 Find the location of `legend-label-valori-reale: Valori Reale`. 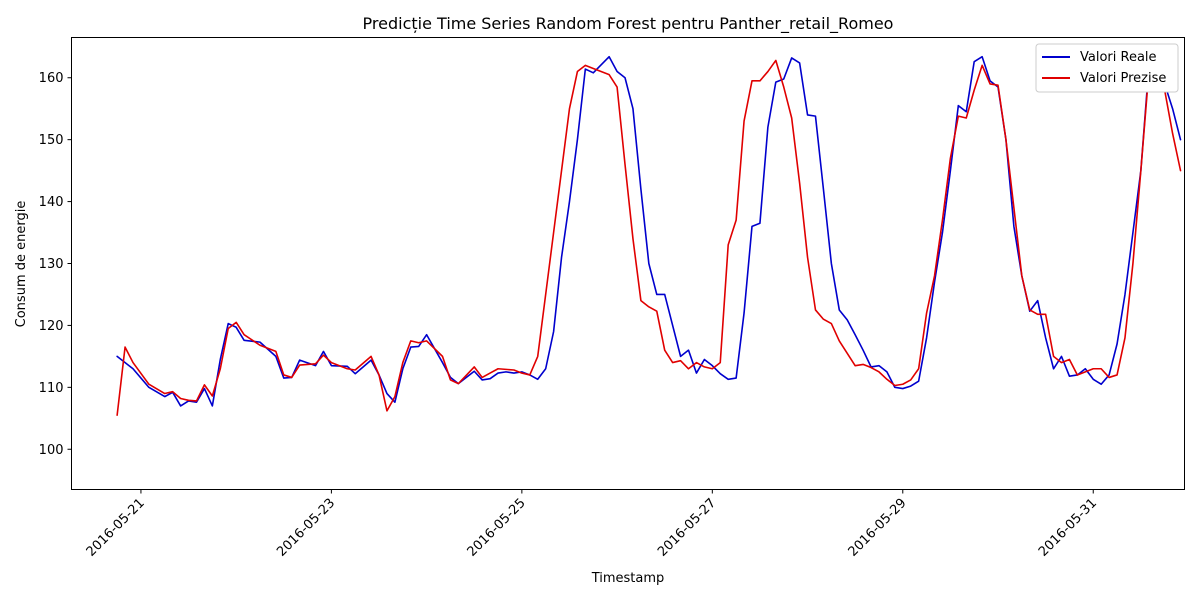

legend-label-valori-reale: Valori Reale is located at coordinates (1118, 57).